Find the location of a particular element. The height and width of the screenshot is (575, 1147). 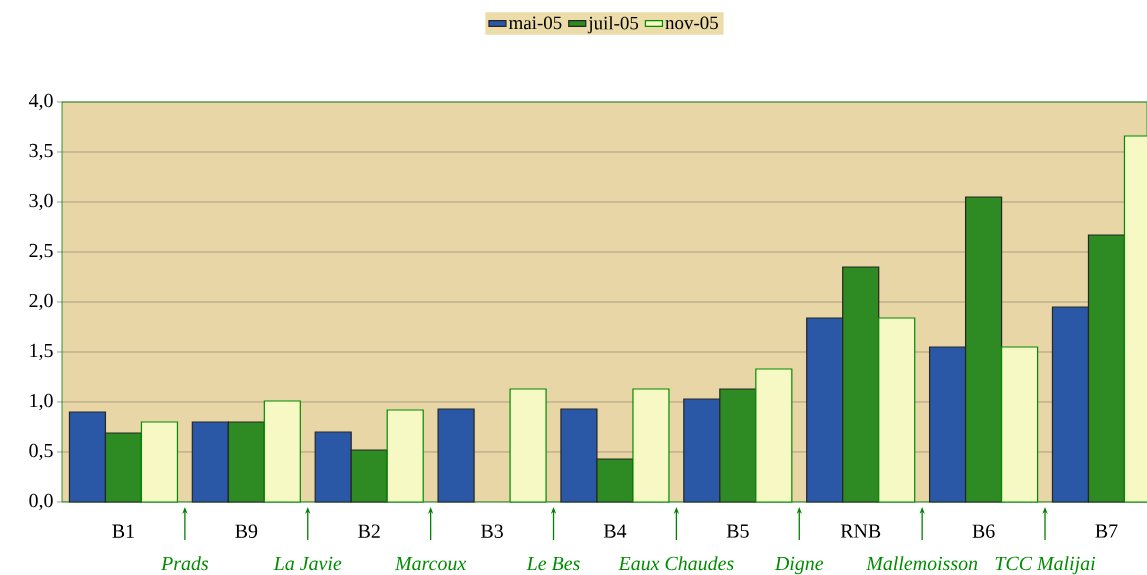

text: Eaux Chaudes is located at coordinates (676, 563).